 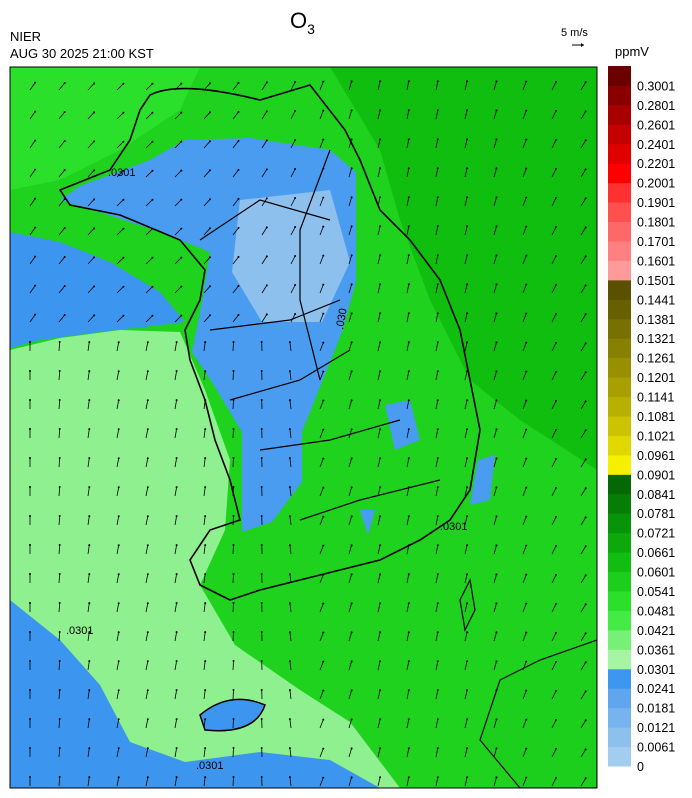 What do you see at coordinates (656, 300) in the screenshot?
I see `colorbar-label: 0.1441` at bounding box center [656, 300].